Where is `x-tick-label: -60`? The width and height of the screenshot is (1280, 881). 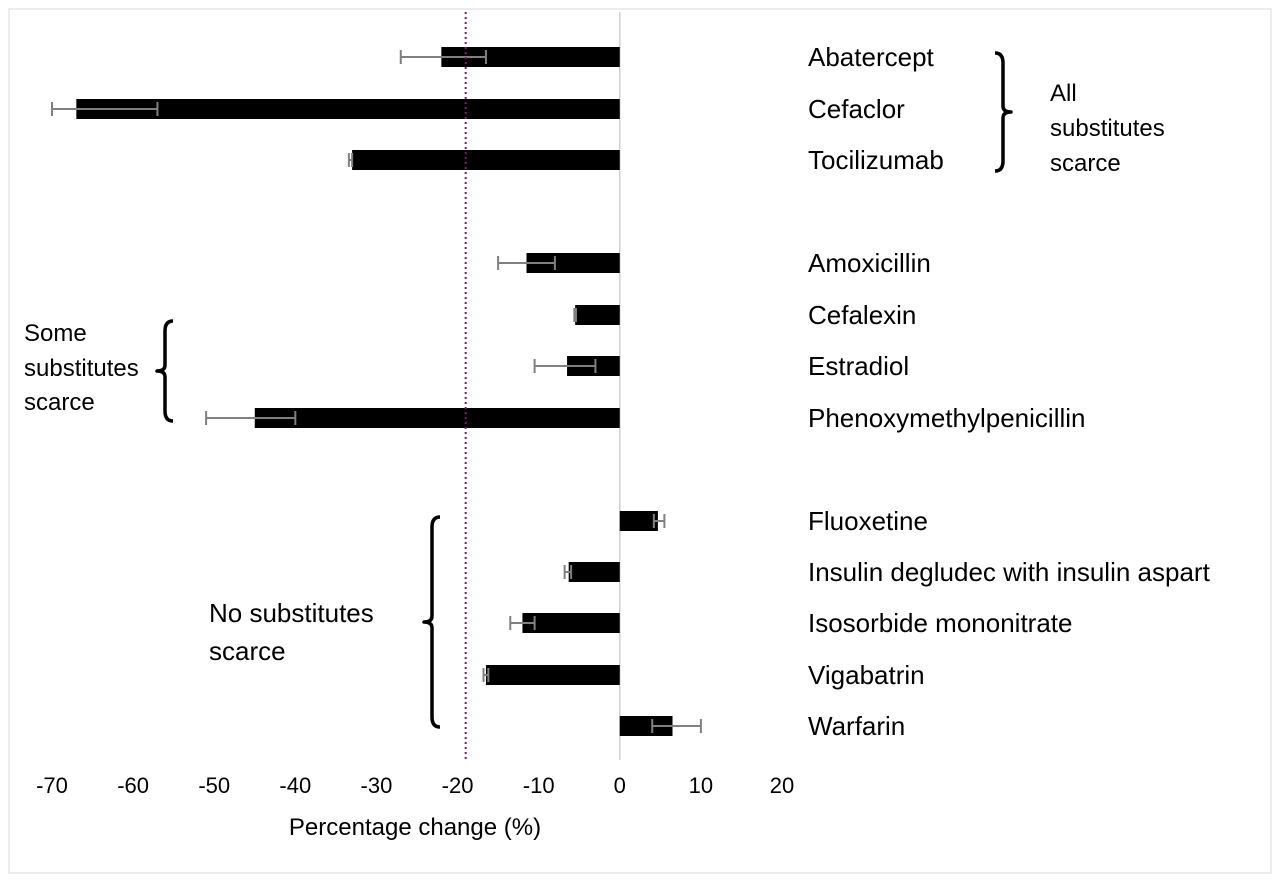
x-tick-label: -60 is located at coordinates (133, 785).